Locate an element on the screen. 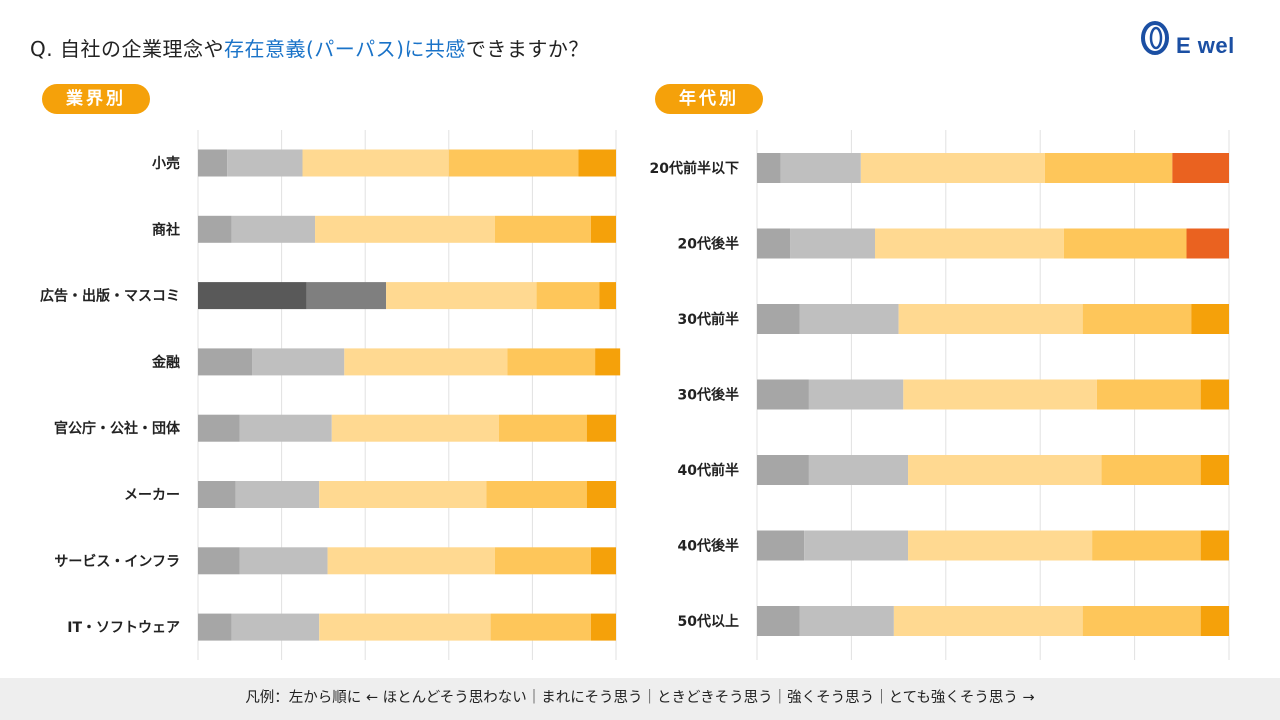  category-label: 商社 is located at coordinates (166, 229).